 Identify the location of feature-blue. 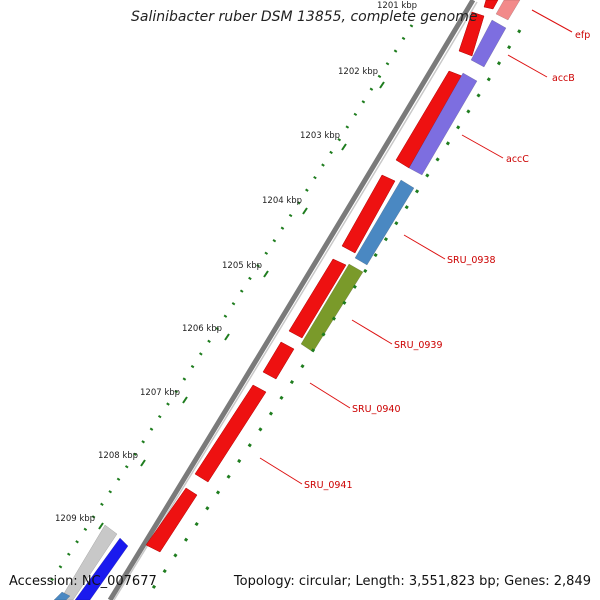
(101, 568).